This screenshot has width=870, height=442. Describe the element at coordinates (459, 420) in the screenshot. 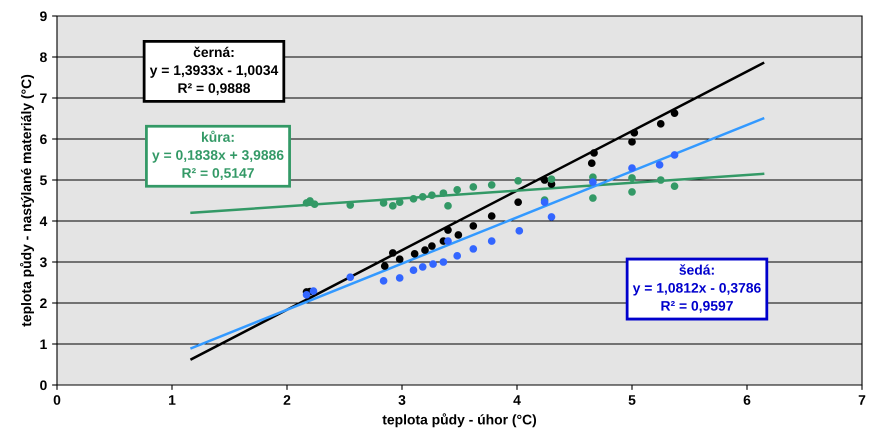

I see `x-axis-title: teplota půdy - úhor (°C)` at that location.